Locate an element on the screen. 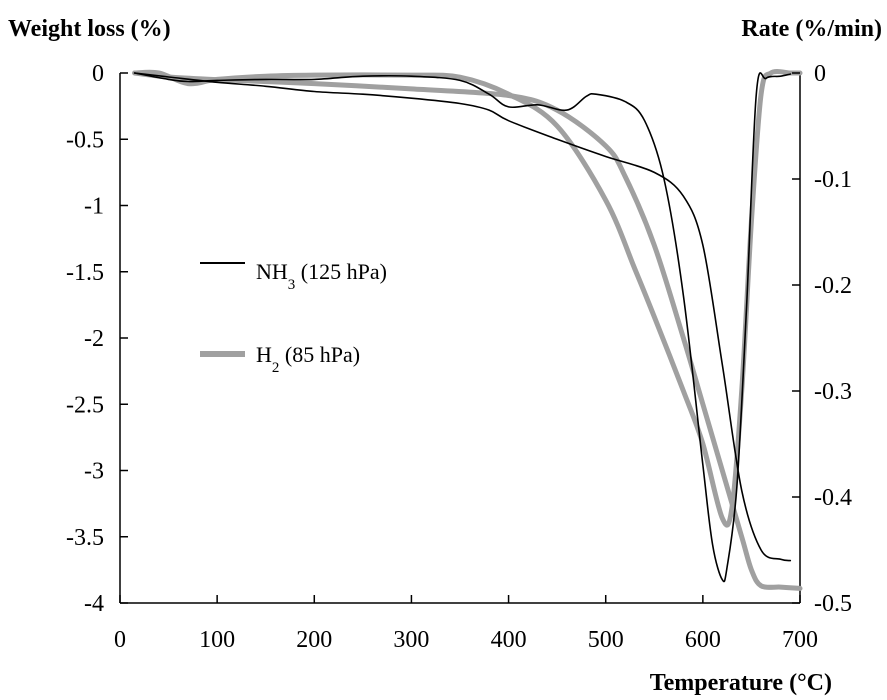 Image resolution: width=887 pixels, height=700 pixels. y-left-tick-label: -1.5 is located at coordinates (85, 273).